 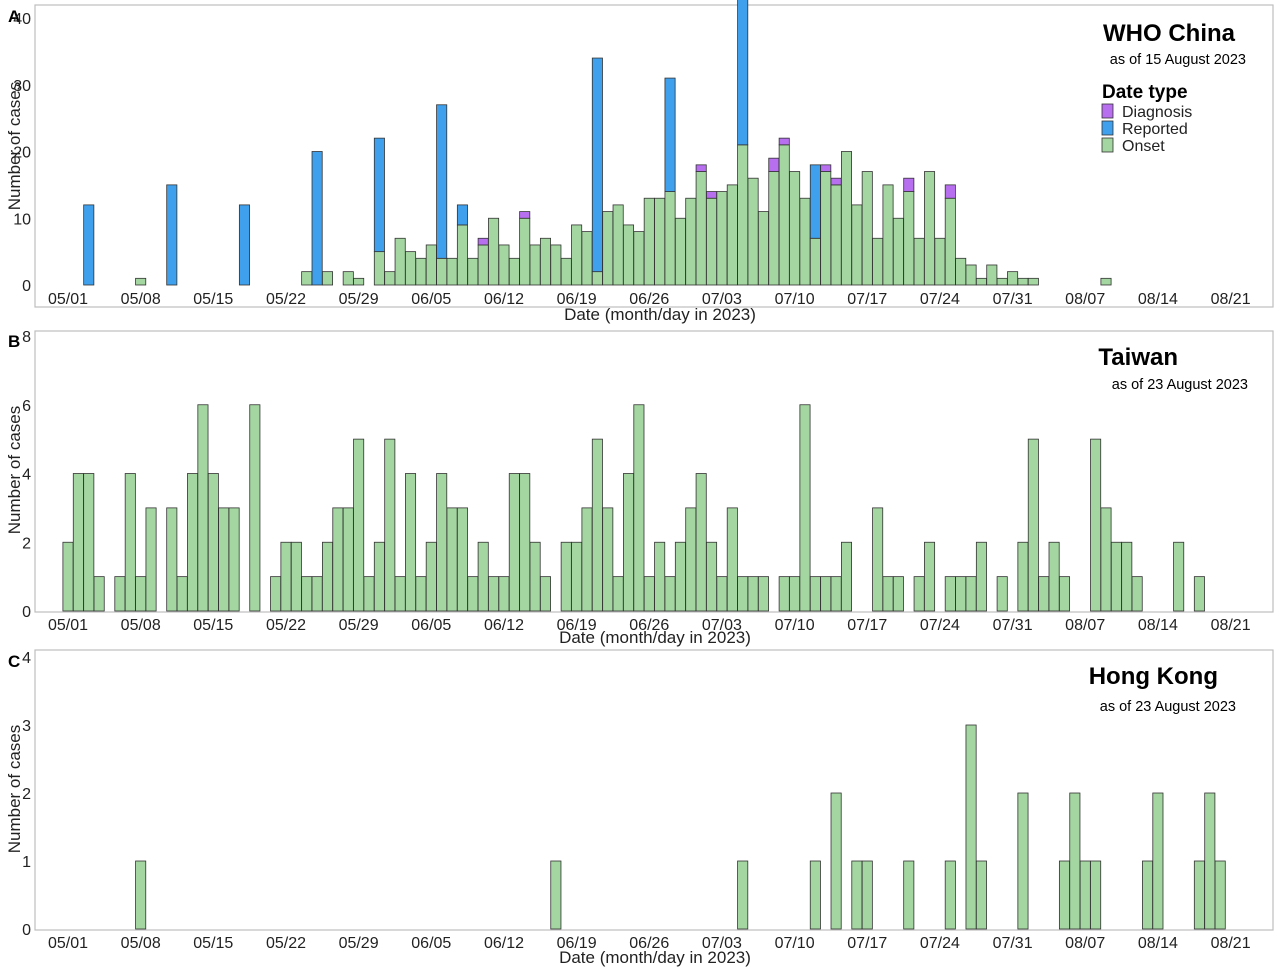 What do you see at coordinates (504, 299) in the screenshot?
I see `x-tick-label: 06/12` at bounding box center [504, 299].